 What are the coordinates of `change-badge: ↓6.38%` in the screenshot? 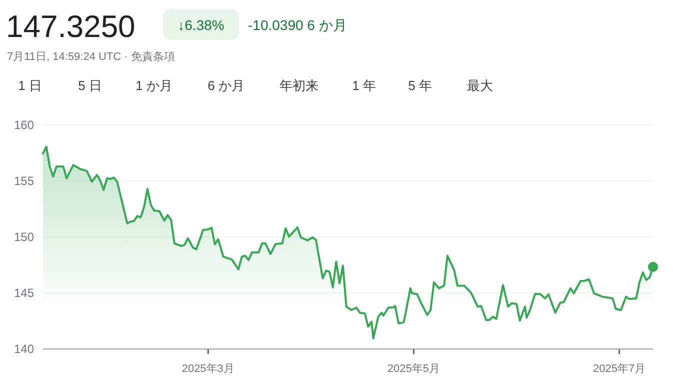 It's located at (201, 24).